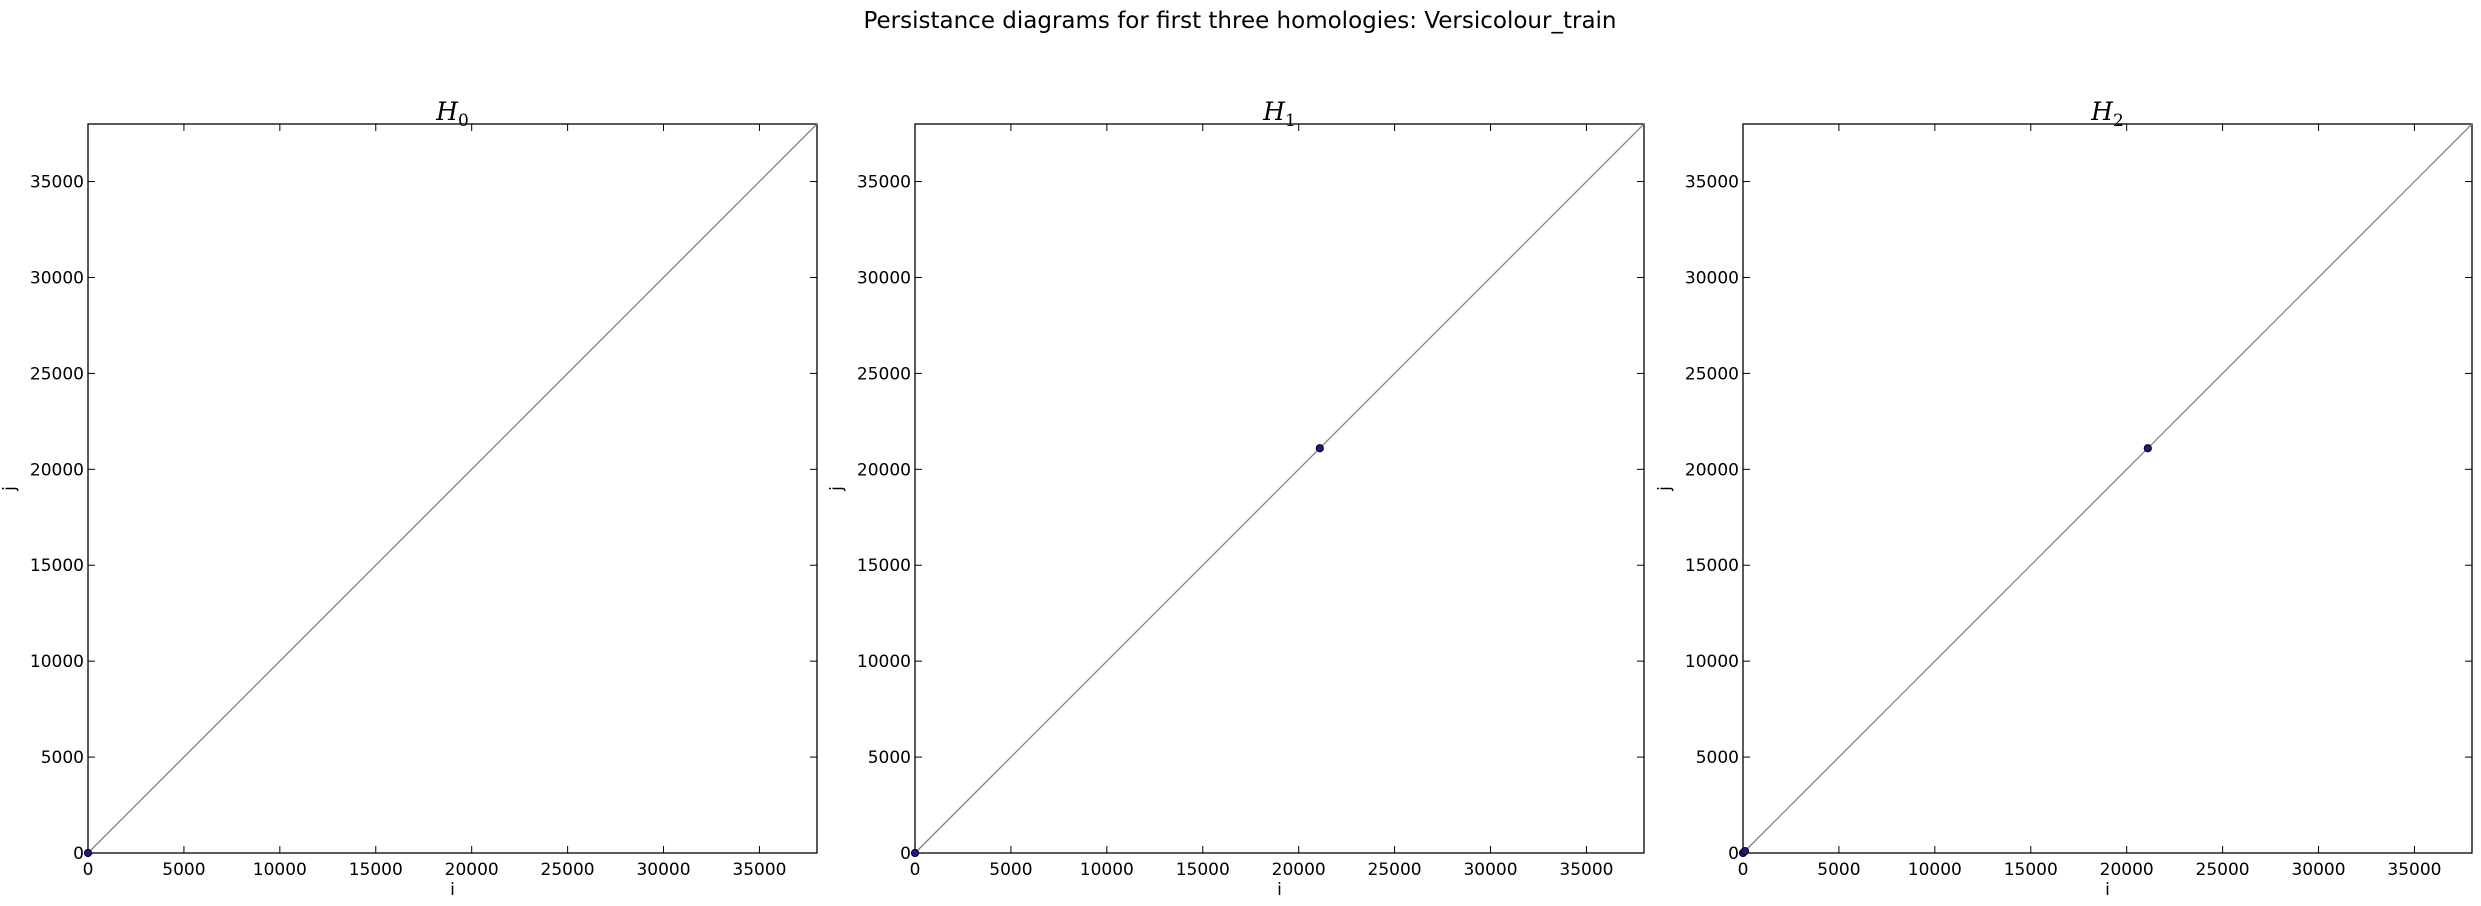 This screenshot has width=2481, height=906. Describe the element at coordinates (463, 121) in the screenshot. I see `panel-title-sub-h0: 0` at that location.